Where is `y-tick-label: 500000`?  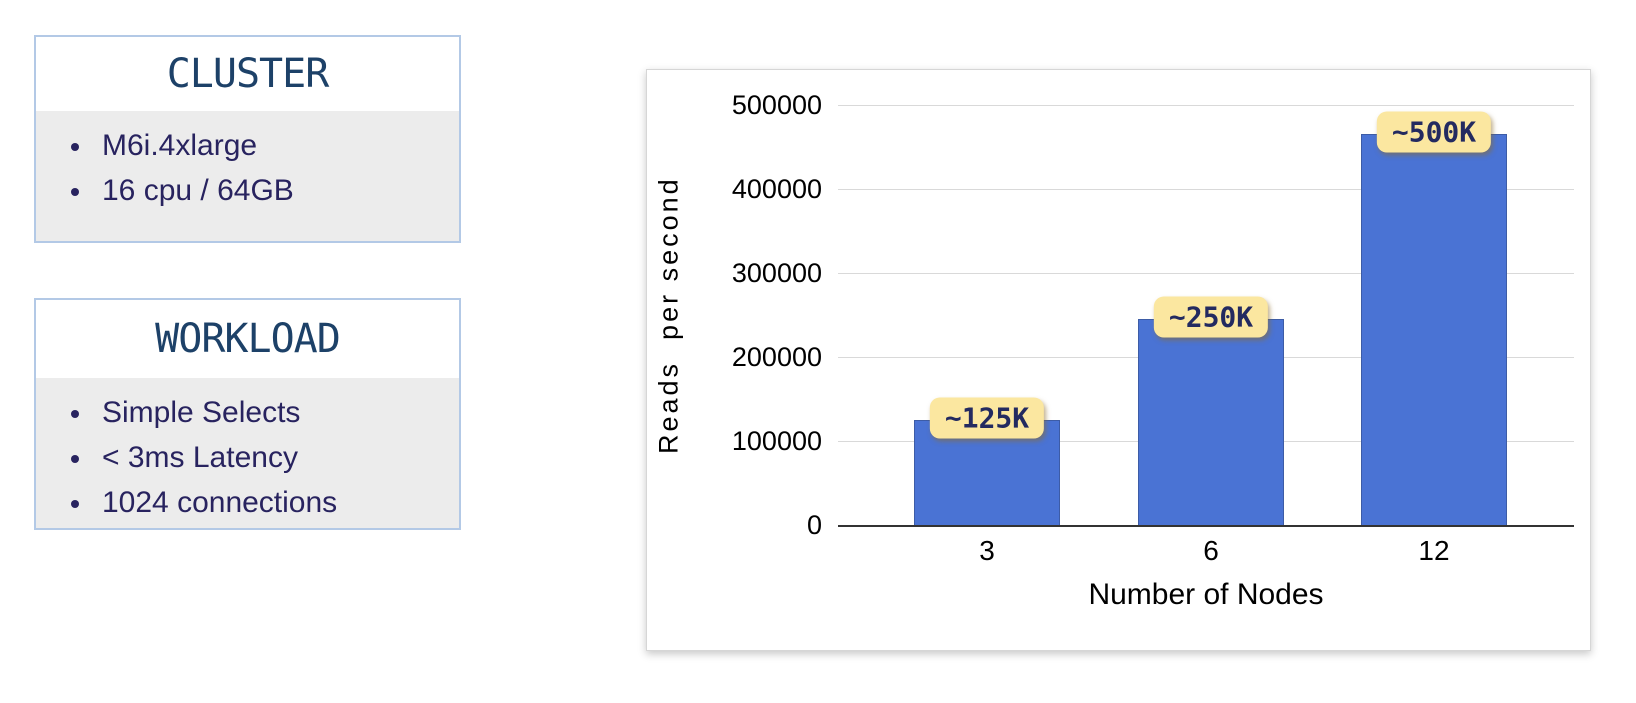
y-tick-label: 500000 is located at coordinates (776, 105).